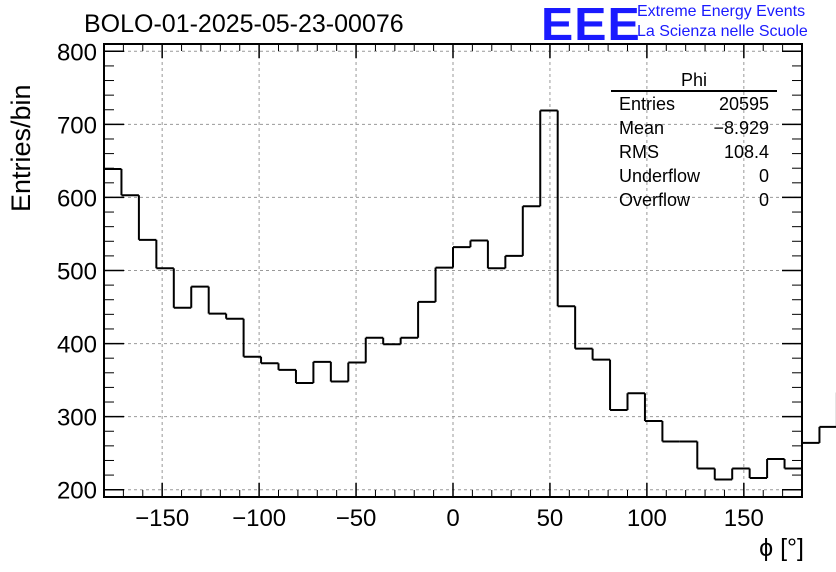 The image size is (836, 572). I want to click on stats-row-mean: Mean −8.929, so click(694, 128).